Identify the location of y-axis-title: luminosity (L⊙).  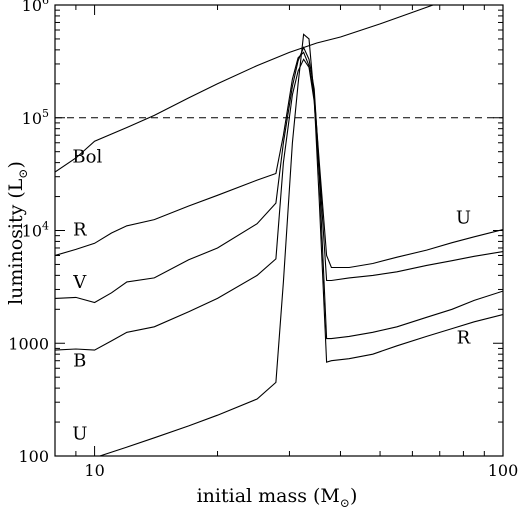
(17, 233).